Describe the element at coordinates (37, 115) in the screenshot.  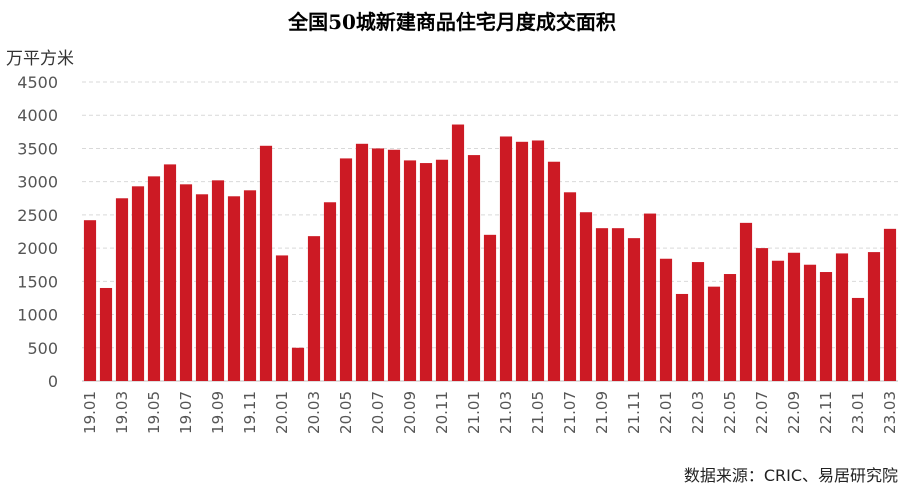
I see `y-tick-label: 4000` at that location.